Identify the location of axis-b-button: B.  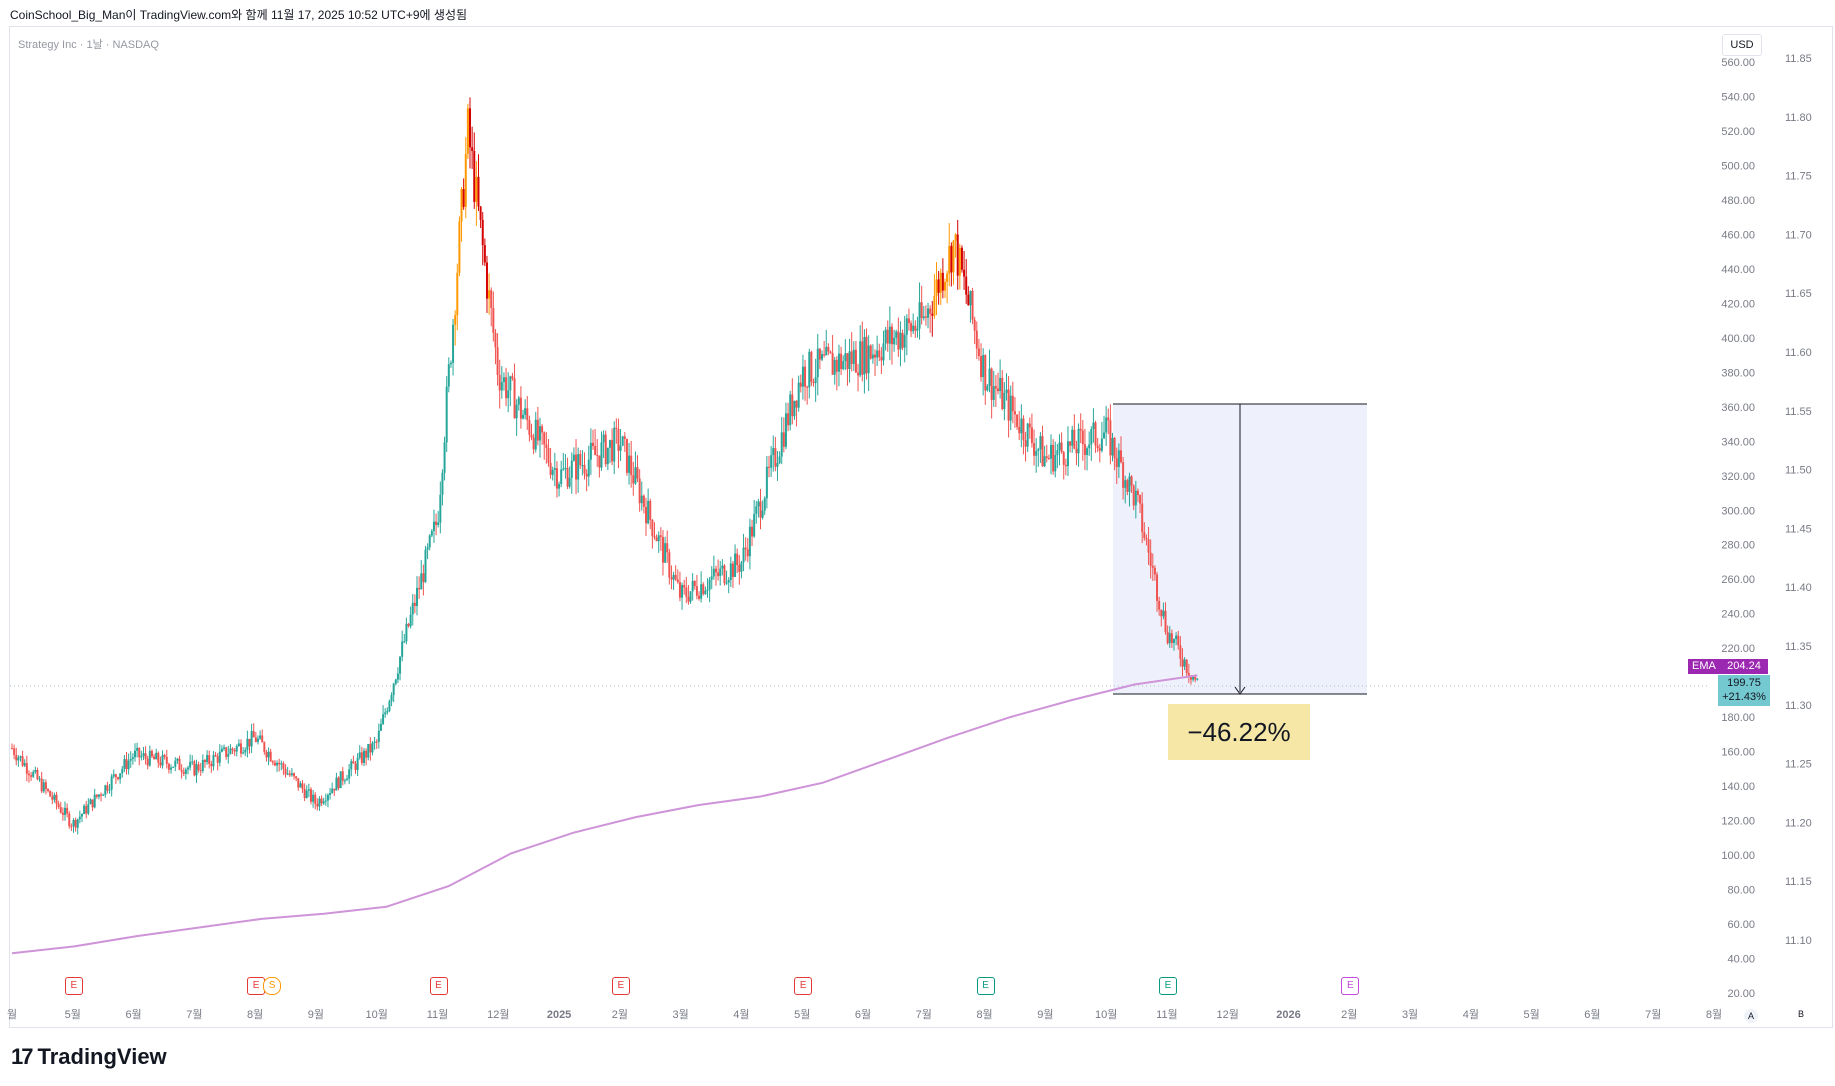
(1801, 1014).